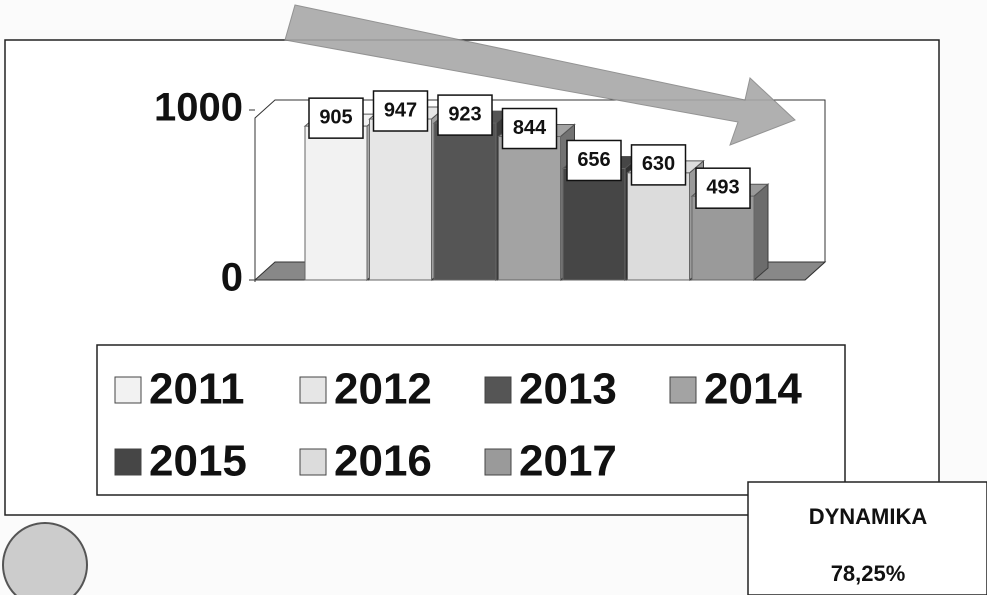  I want to click on dynamics-value: 78,25%, so click(868, 573).